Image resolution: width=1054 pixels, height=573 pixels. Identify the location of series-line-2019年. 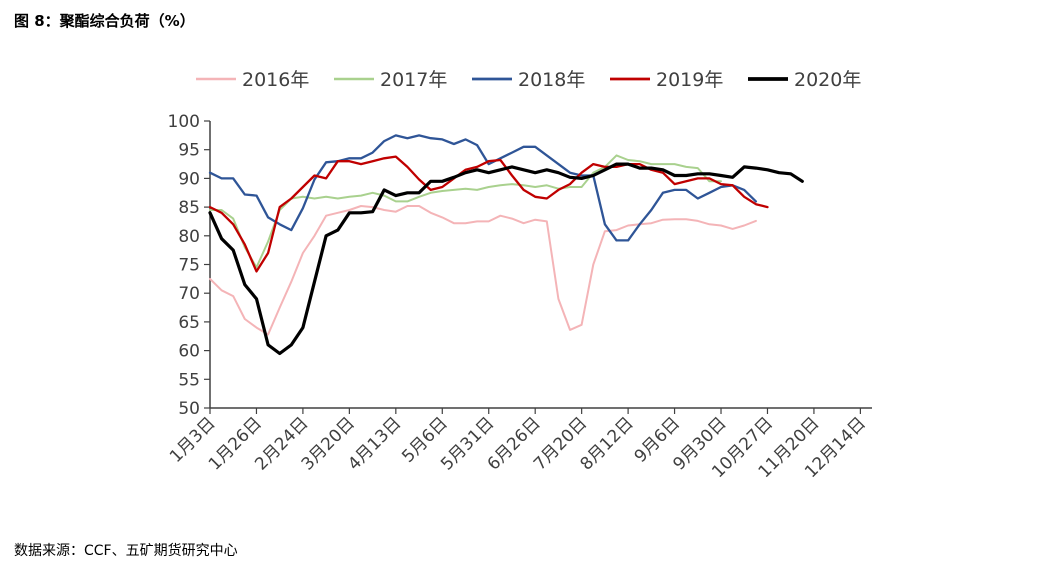
(488, 214).